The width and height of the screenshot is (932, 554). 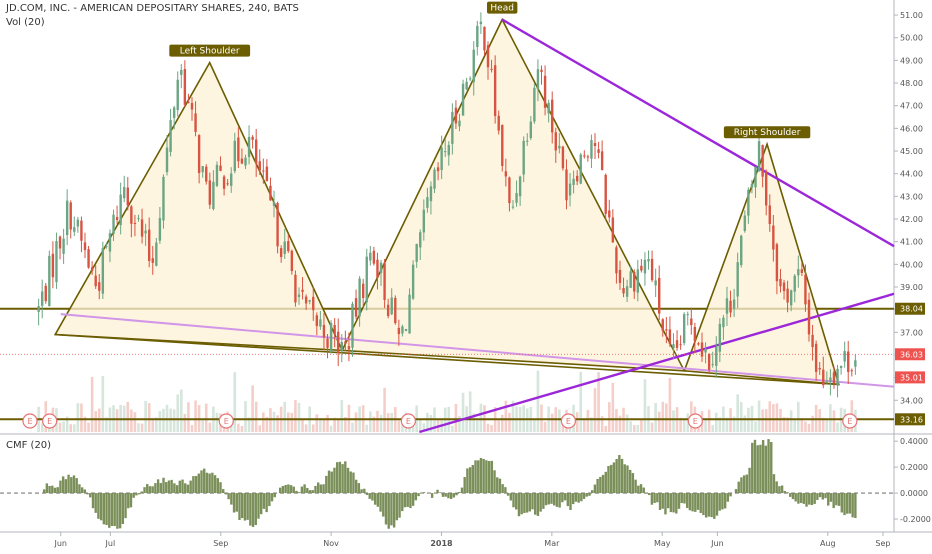 What do you see at coordinates (914, 441) in the screenshot?
I see `cmf-tick-label: 0.4000` at bounding box center [914, 441].